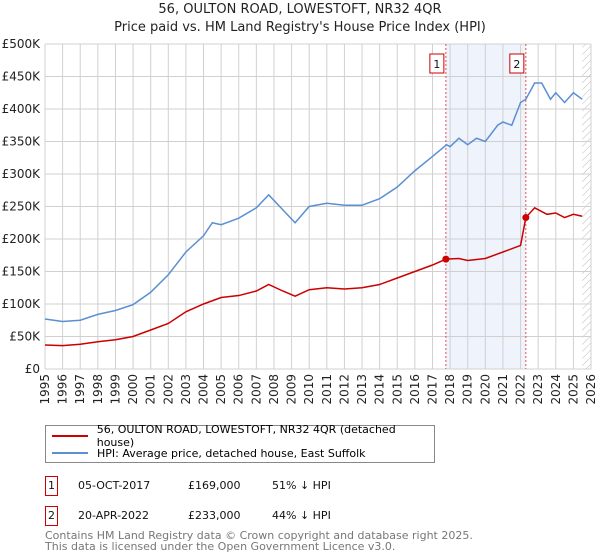  Describe the element at coordinates (151, 389) in the screenshot. I see `x-tick-label: 2001` at that location.